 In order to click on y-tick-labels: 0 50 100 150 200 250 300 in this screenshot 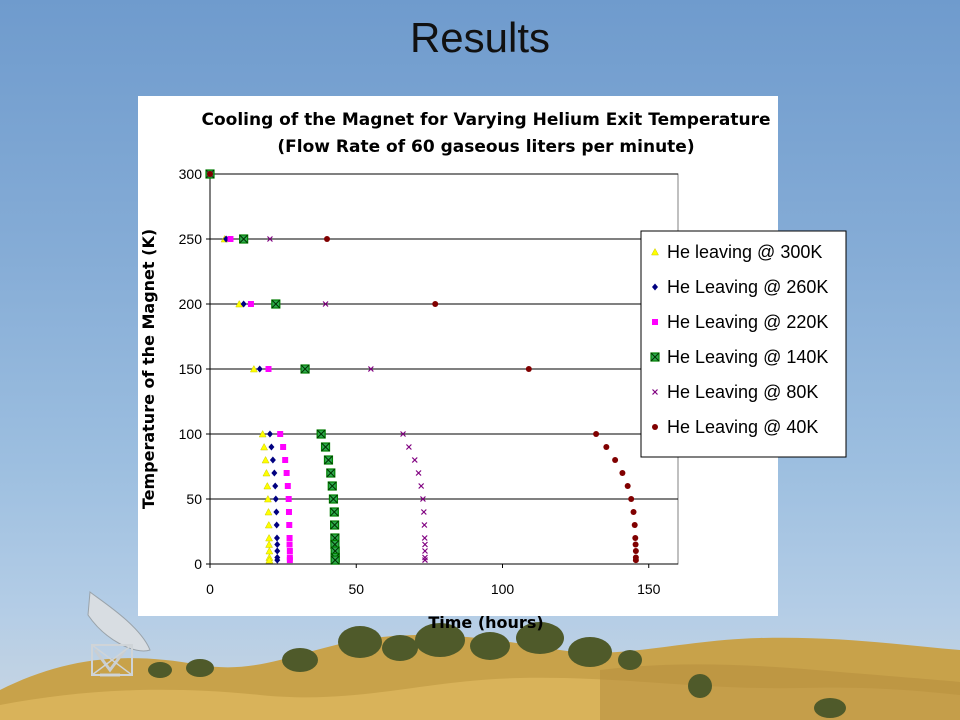, I will do `click(194, 369)`.